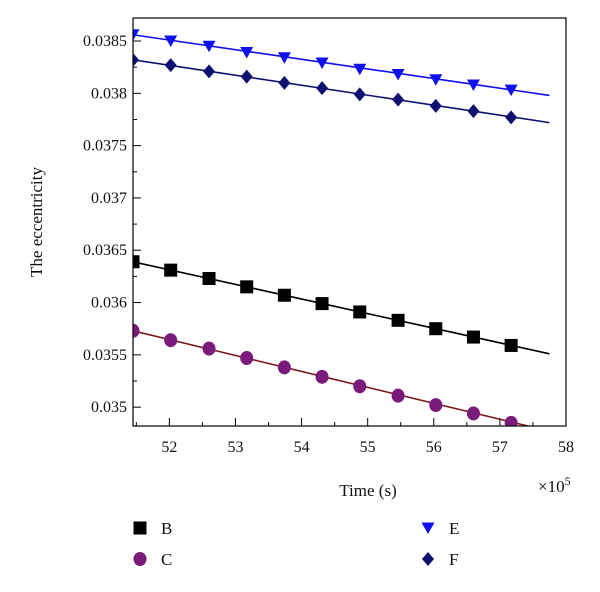 The width and height of the screenshot is (600, 592). I want to click on series-c, so click(332, 374).